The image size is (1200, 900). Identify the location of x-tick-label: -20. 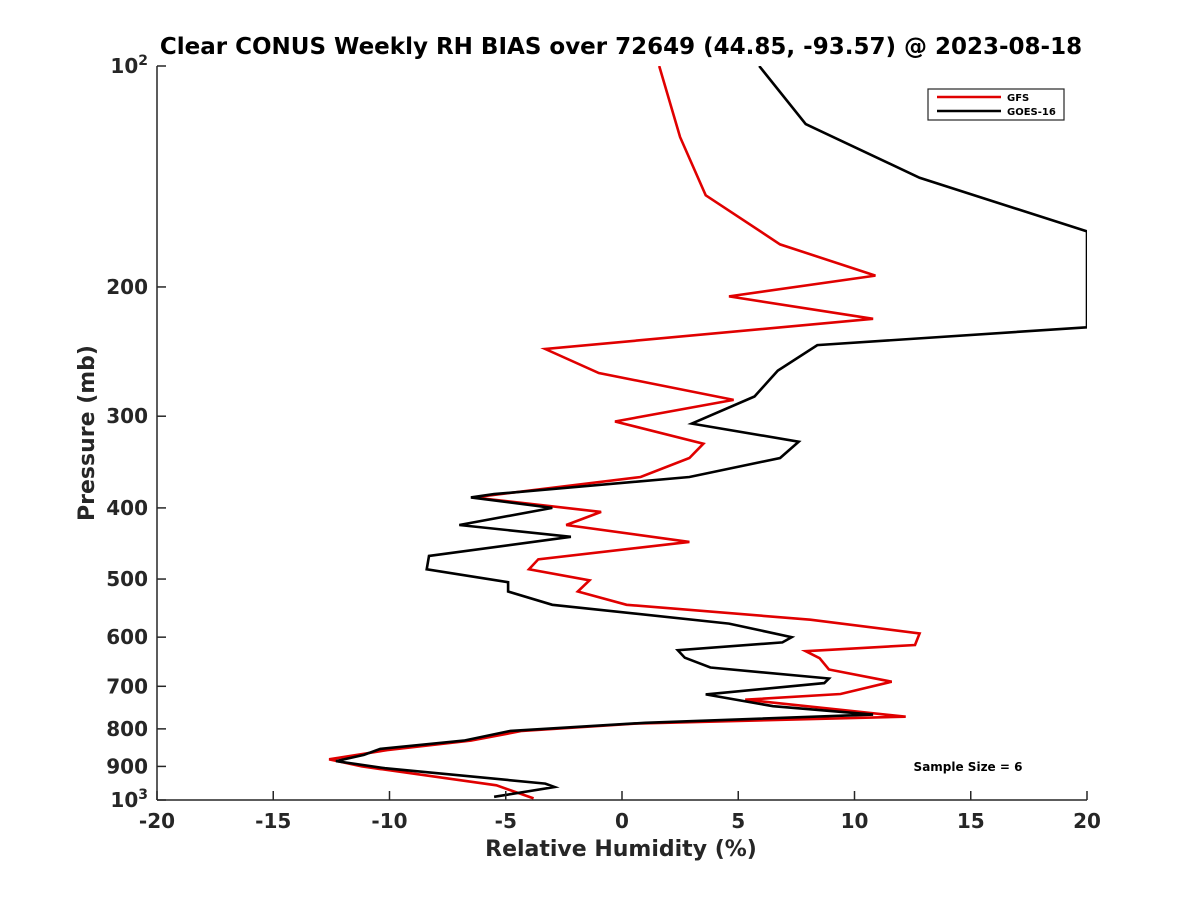
(157, 821).